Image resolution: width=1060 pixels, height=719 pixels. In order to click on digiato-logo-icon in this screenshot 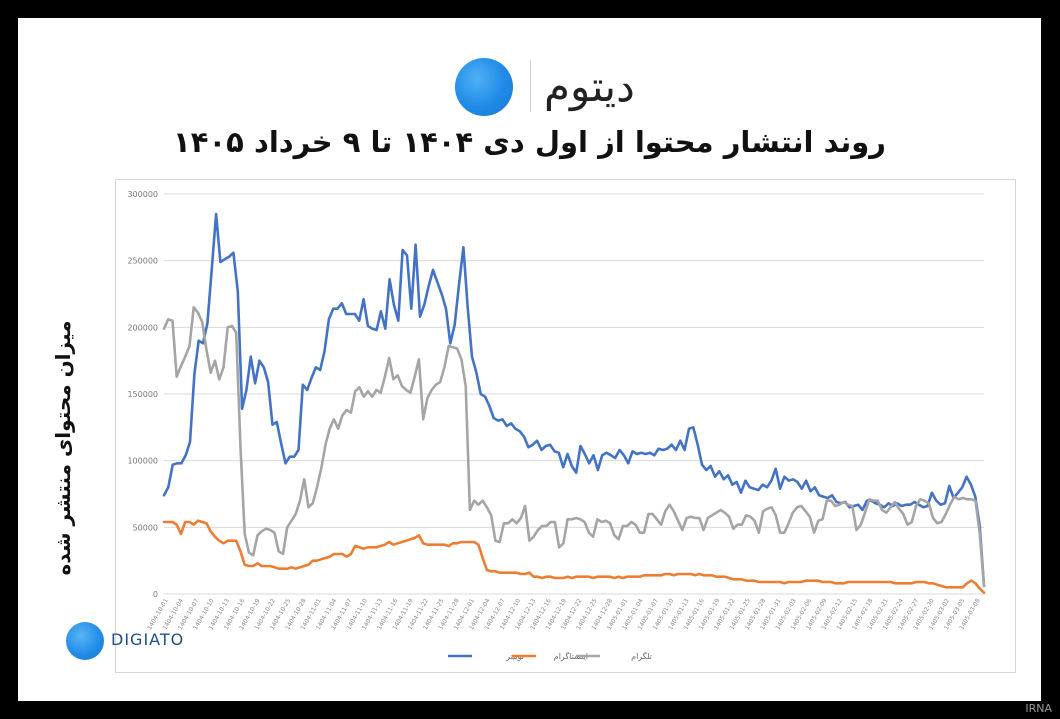, I will do `click(85, 641)`.